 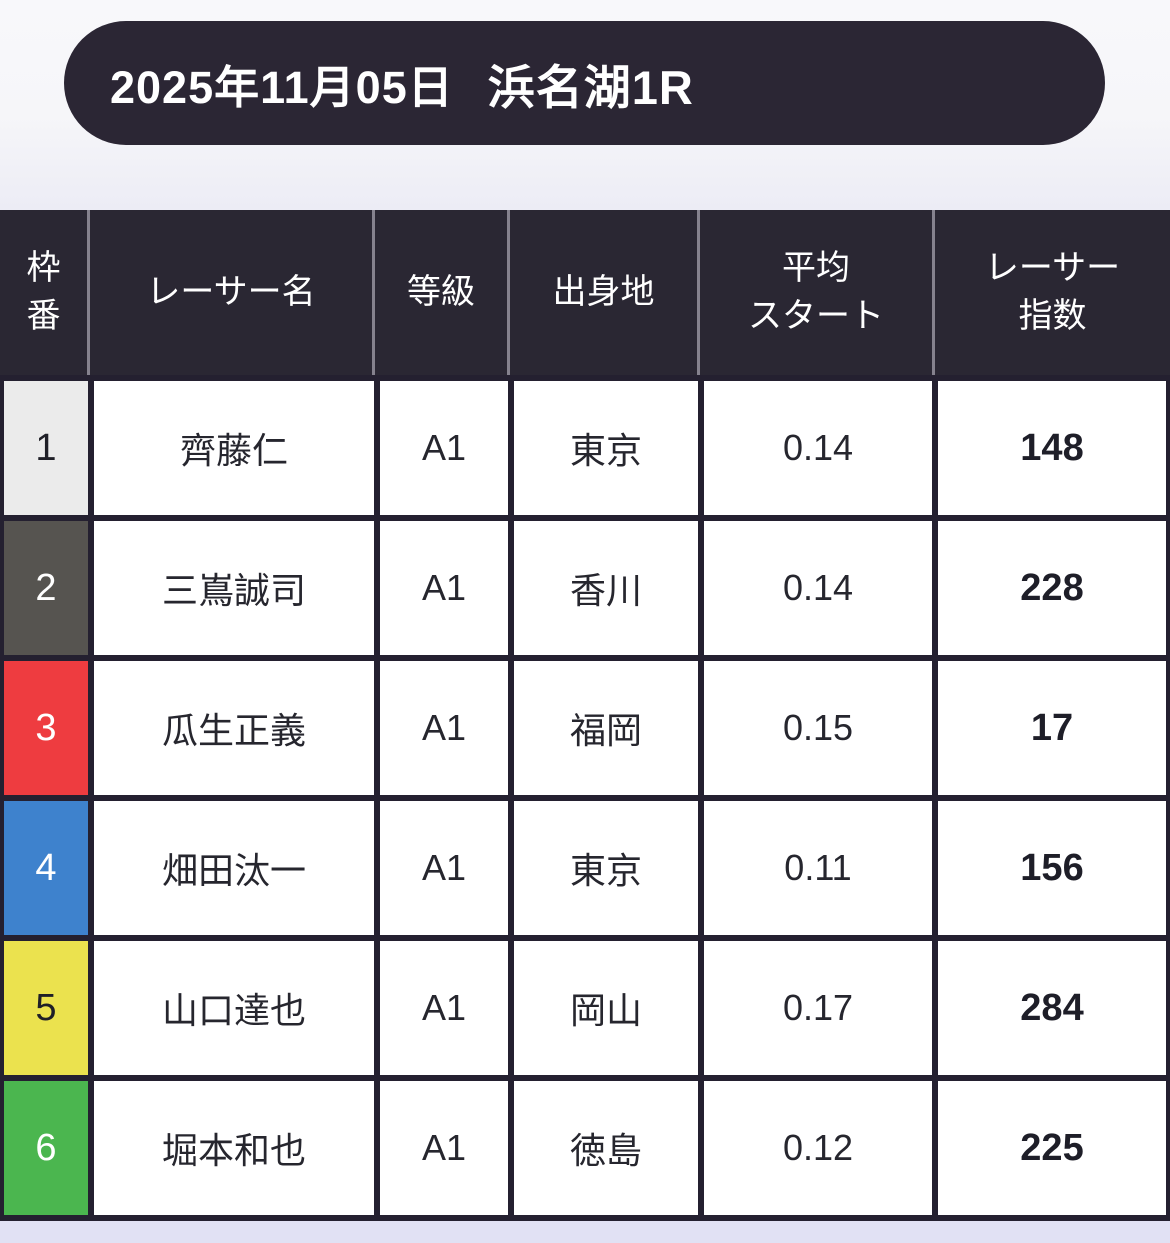 What do you see at coordinates (606, 1148) in the screenshot?
I see `origin-cell: 徳島` at bounding box center [606, 1148].